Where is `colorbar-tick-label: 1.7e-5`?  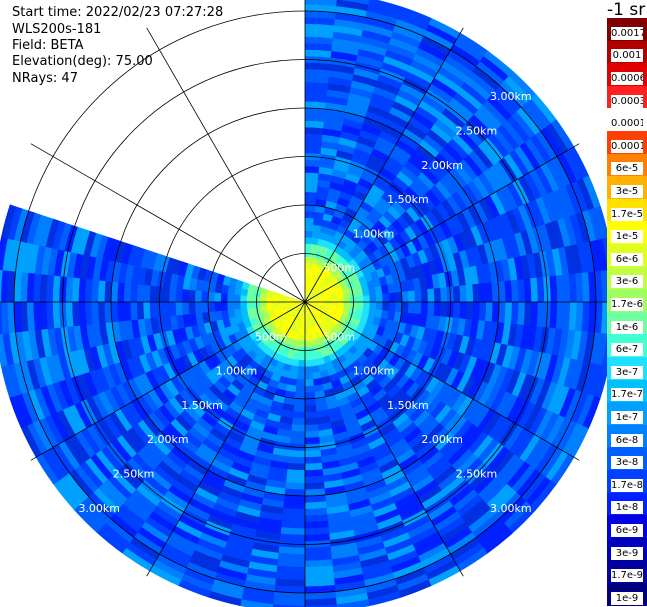 colorbar-tick-label: 1.7e-5 is located at coordinates (627, 214).